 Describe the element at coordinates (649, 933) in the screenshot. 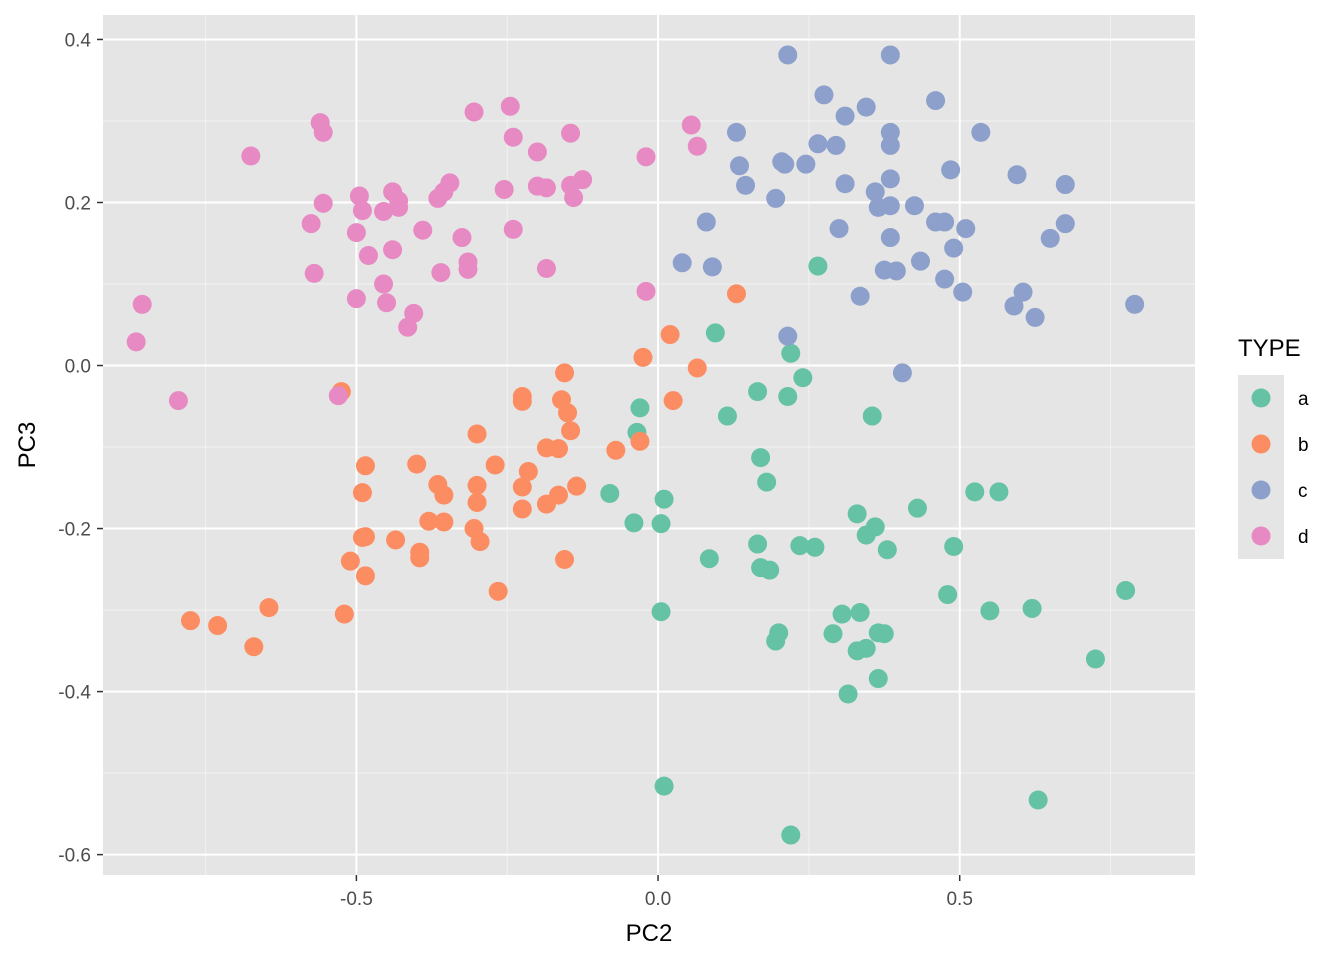

I see `x-axis-title: PC2` at that location.